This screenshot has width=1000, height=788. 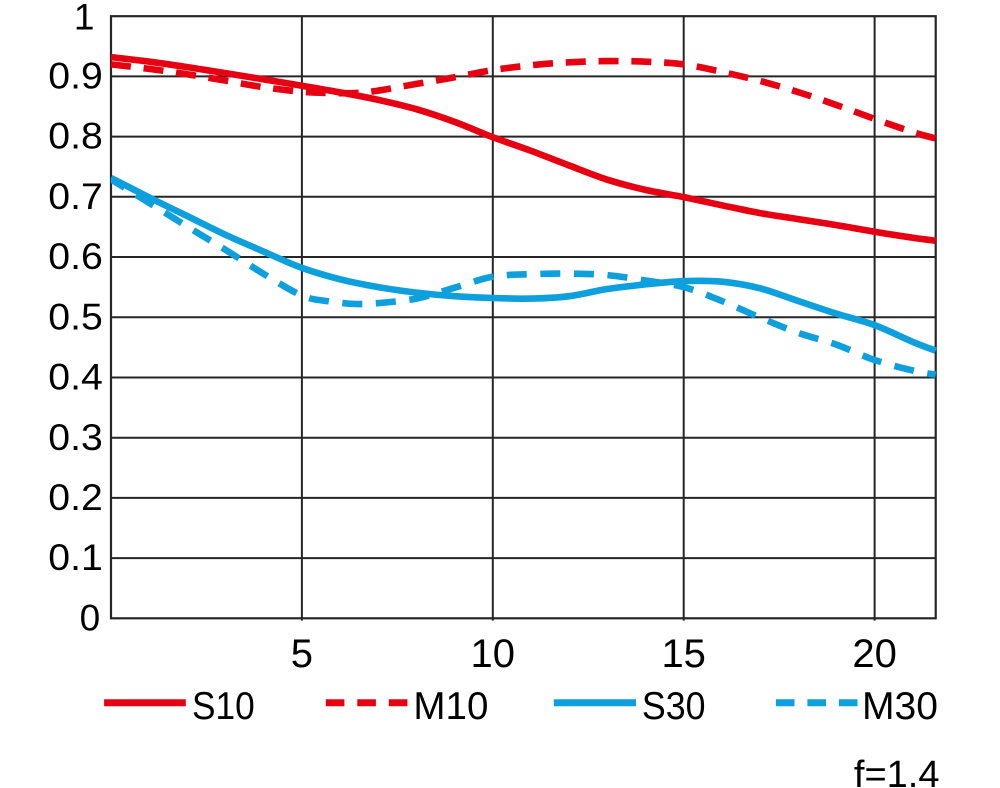 I want to click on svg-text: 0.1, so click(x=75, y=557).